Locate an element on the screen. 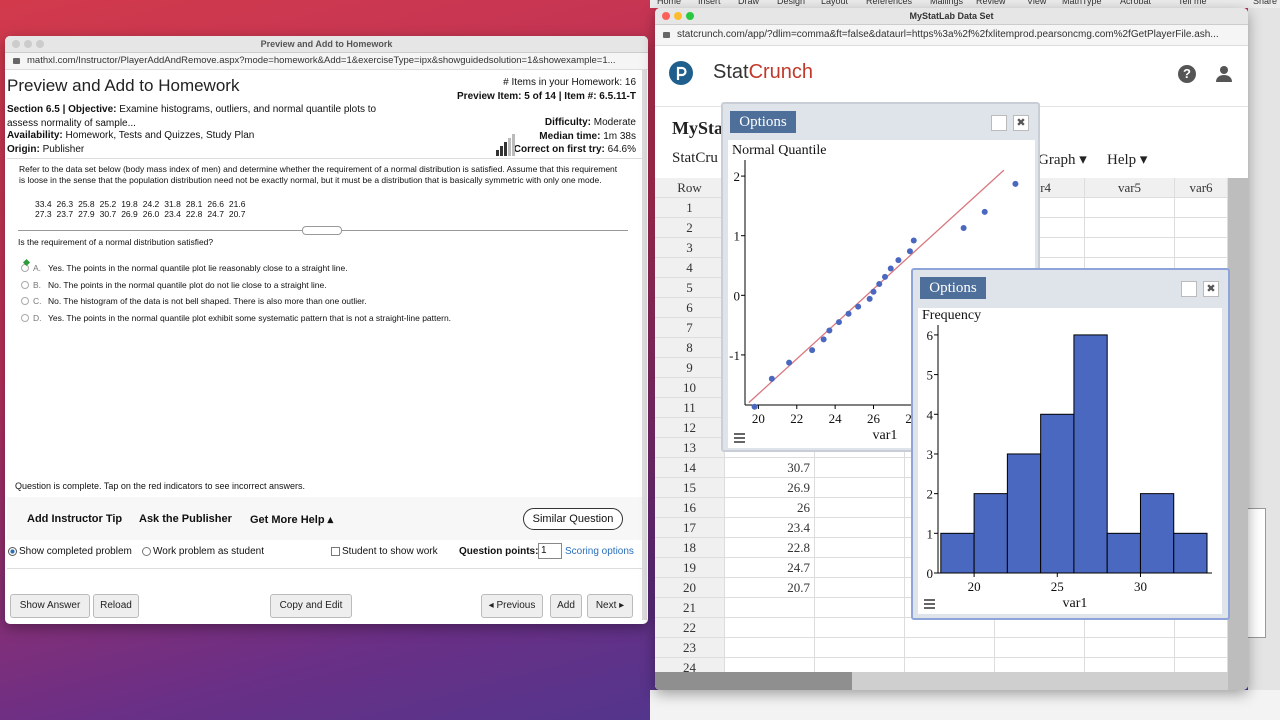  cell-value: 24.7 is located at coordinates (770, 568).